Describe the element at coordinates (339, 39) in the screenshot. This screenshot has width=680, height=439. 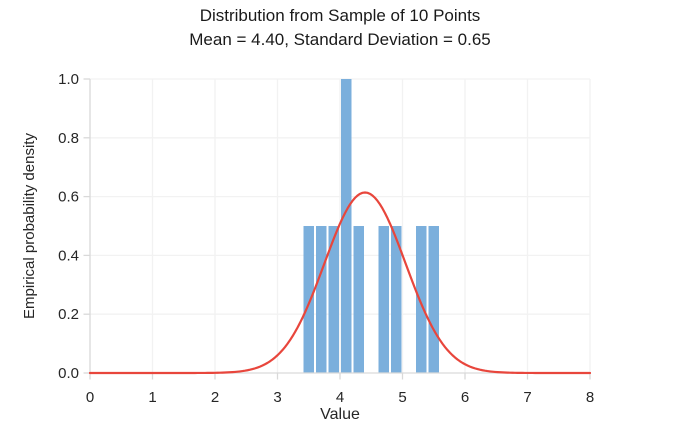
I see `chart-subtitle: Mean = 4.40, Standard Deviation = 0.65` at that location.